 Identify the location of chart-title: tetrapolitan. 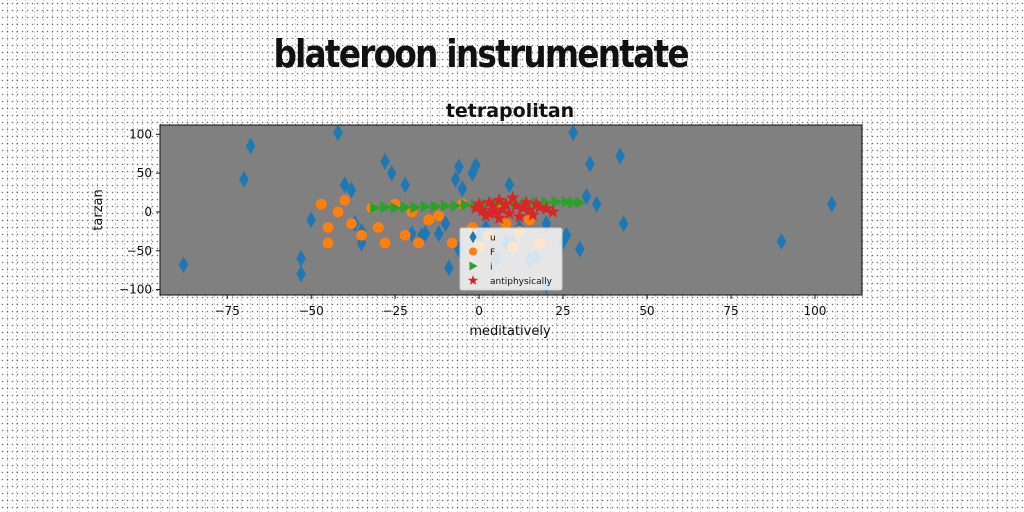
(510, 111).